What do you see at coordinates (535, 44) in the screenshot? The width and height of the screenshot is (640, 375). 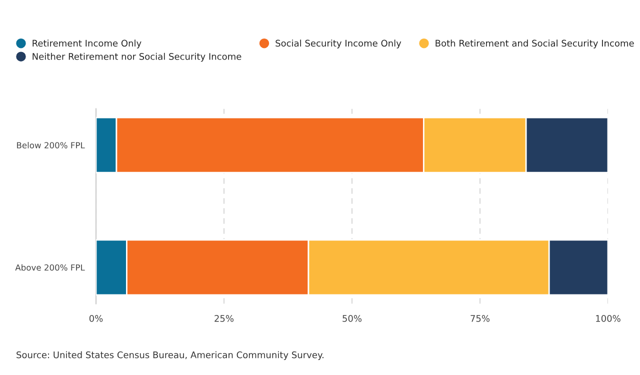 I see `legend-label: Both Retirement and Social Security Income` at bounding box center [535, 44].